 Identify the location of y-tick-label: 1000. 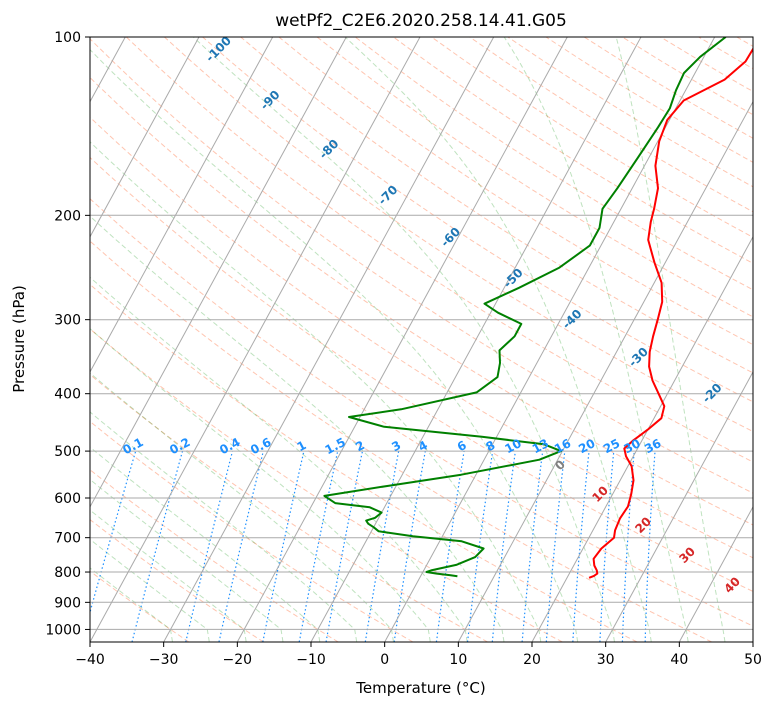
(63, 630).